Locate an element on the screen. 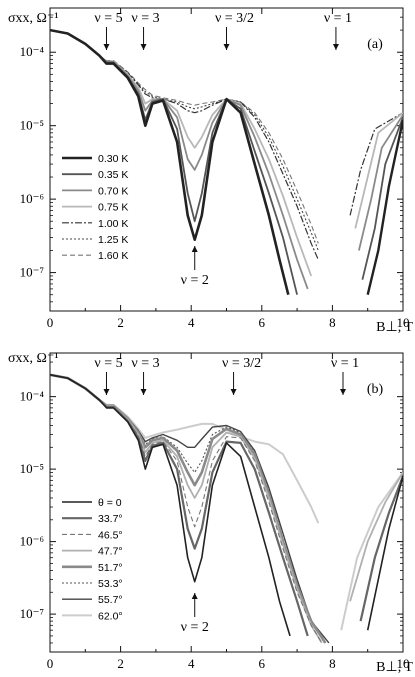 This screenshot has width=415, height=677. panel-label: (a) is located at coordinates (375, 44).